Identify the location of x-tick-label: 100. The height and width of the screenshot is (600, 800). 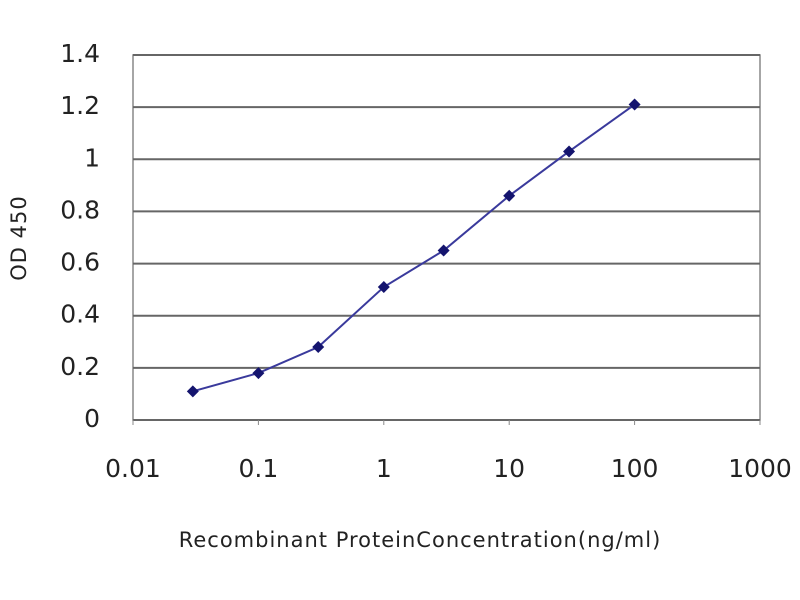
(635, 468).